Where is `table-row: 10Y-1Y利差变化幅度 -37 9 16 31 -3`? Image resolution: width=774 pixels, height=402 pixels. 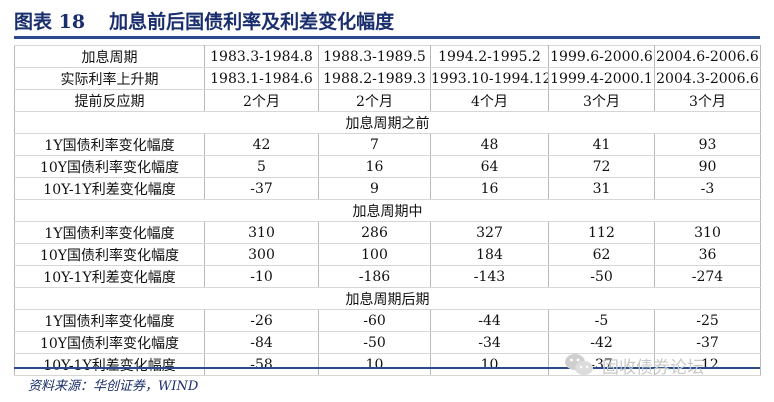
table-row: 10Y-1Y利差变化幅度 -37 9 16 31 -3 is located at coordinates (387, 188).